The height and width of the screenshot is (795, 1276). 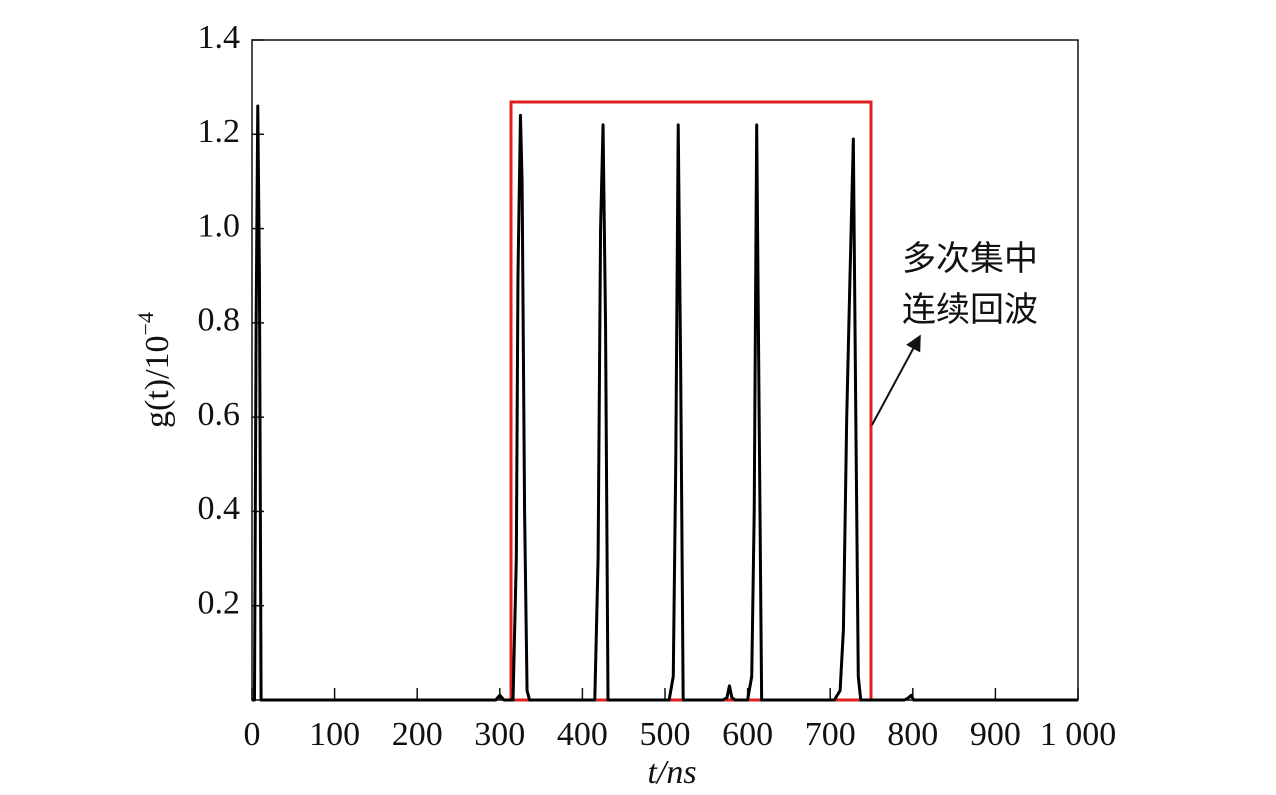 What do you see at coordinates (157, 381) in the screenshot?
I see `y-axis-label-base: g(t)/10` at bounding box center [157, 381].